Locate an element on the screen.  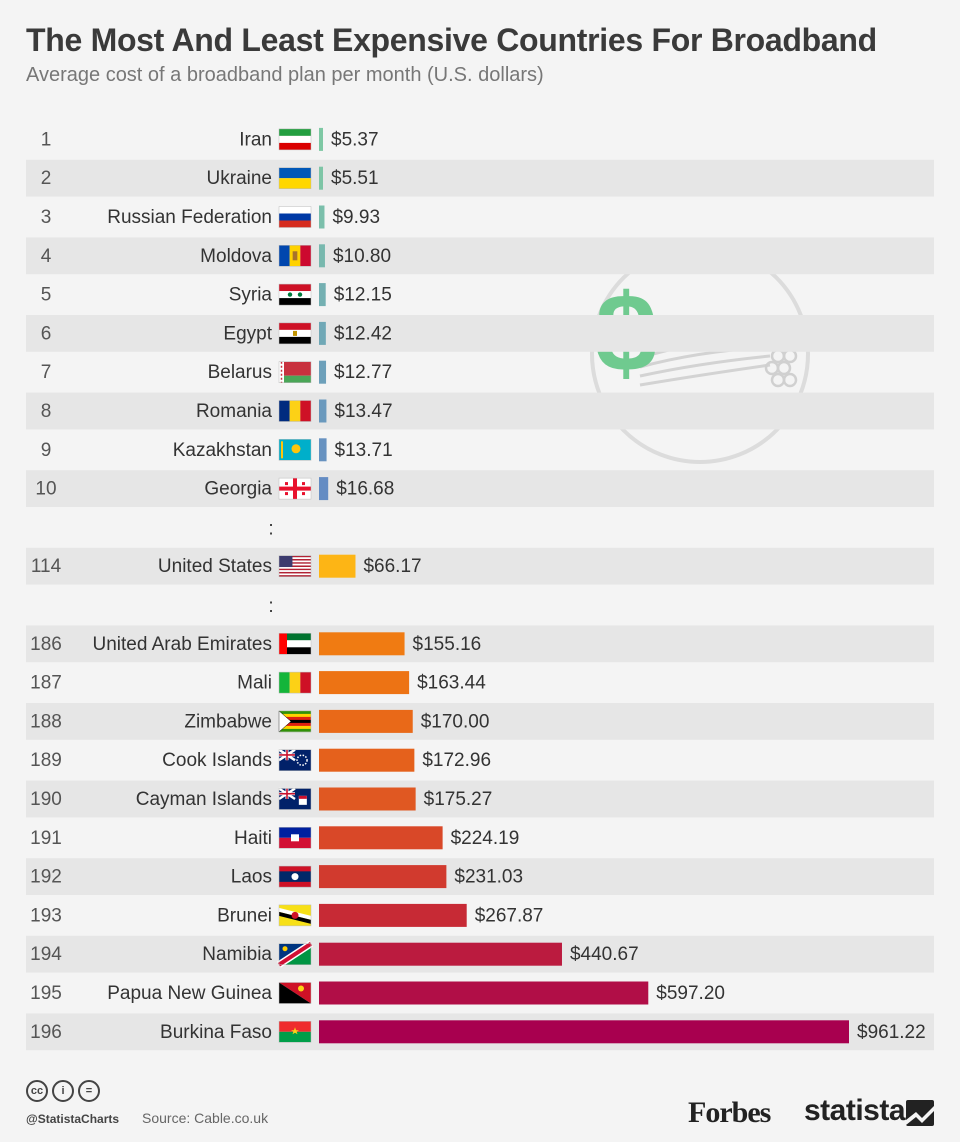
uae-flag-icon is located at coordinates (295, 644).